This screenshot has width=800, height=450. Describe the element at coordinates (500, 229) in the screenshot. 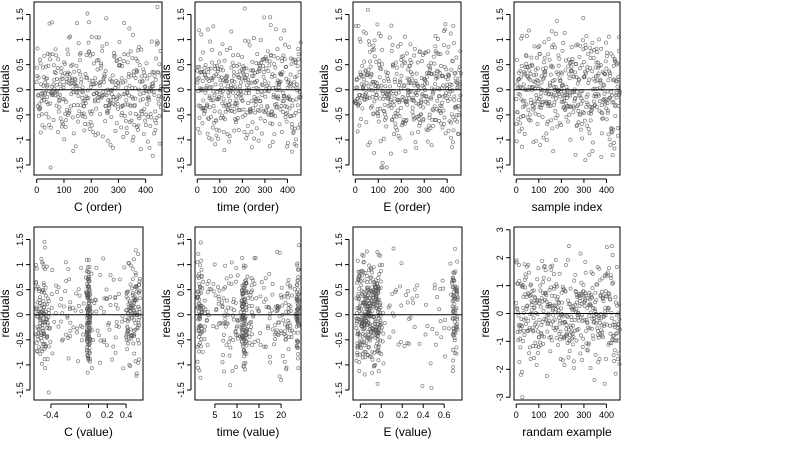

I see `y-tick-label: 3` at that location.